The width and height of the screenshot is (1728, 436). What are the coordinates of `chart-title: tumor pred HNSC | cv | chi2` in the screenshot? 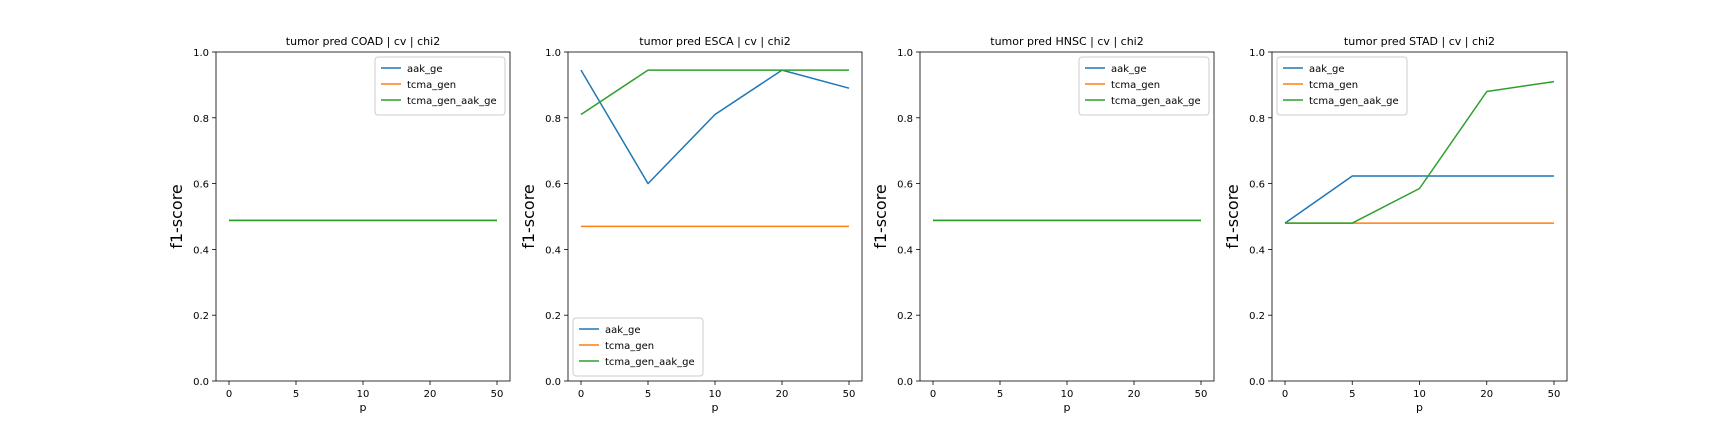 It's located at (1066, 41).